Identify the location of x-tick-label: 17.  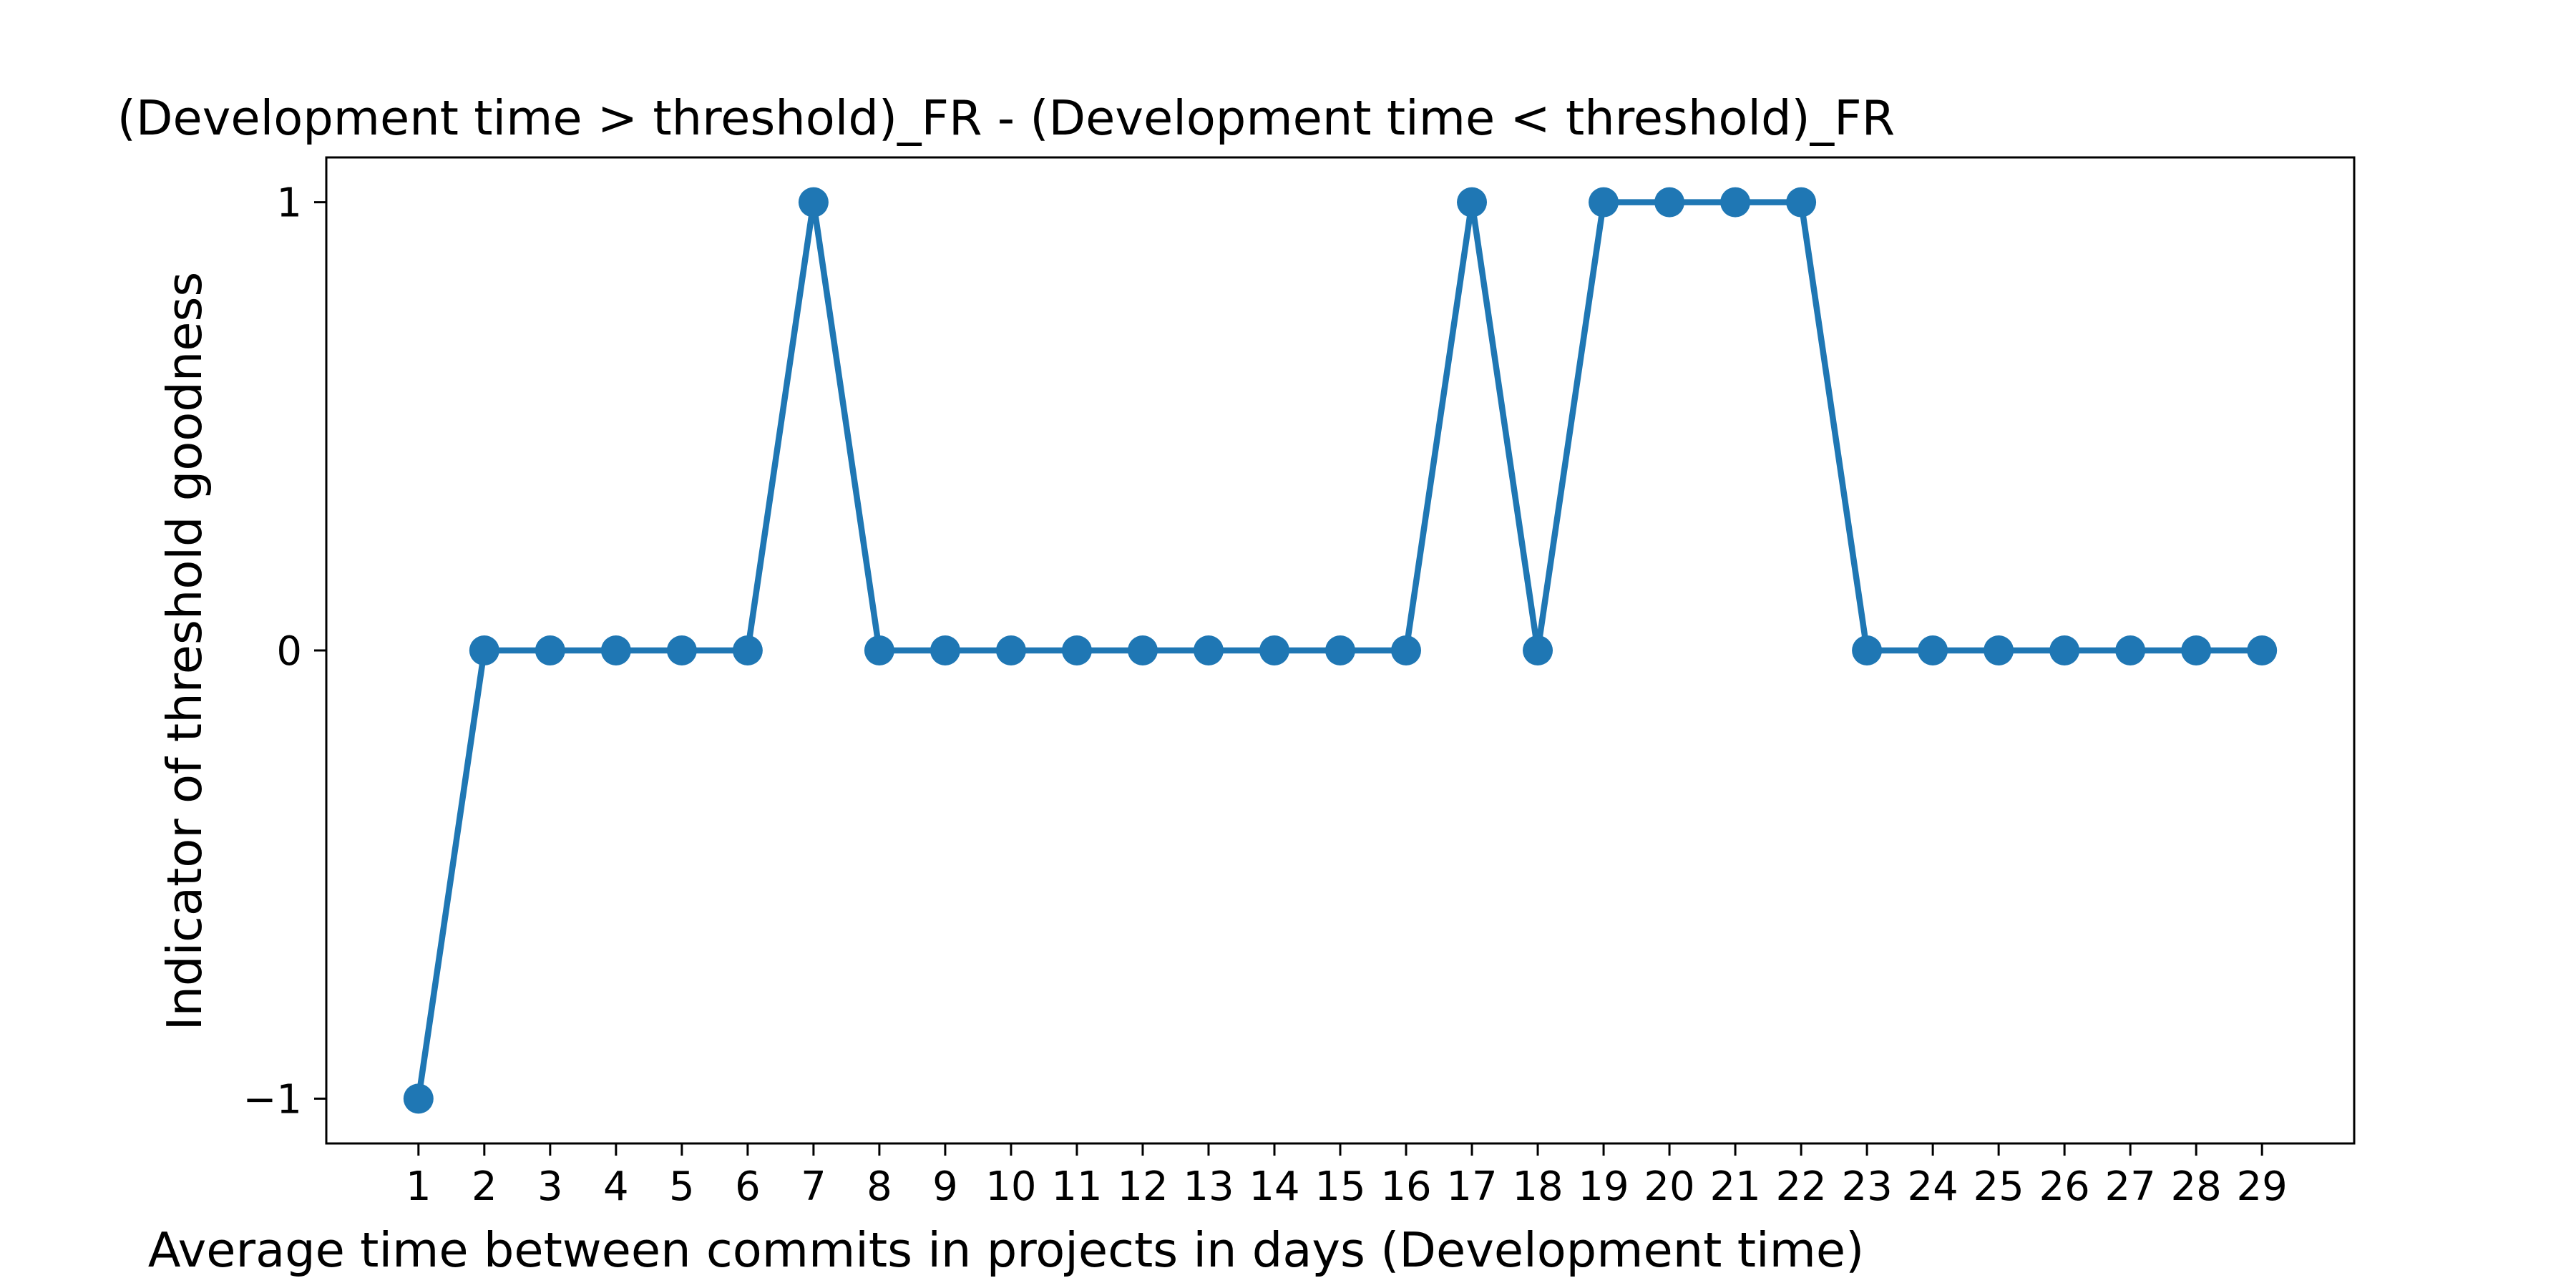
(1471, 1186).